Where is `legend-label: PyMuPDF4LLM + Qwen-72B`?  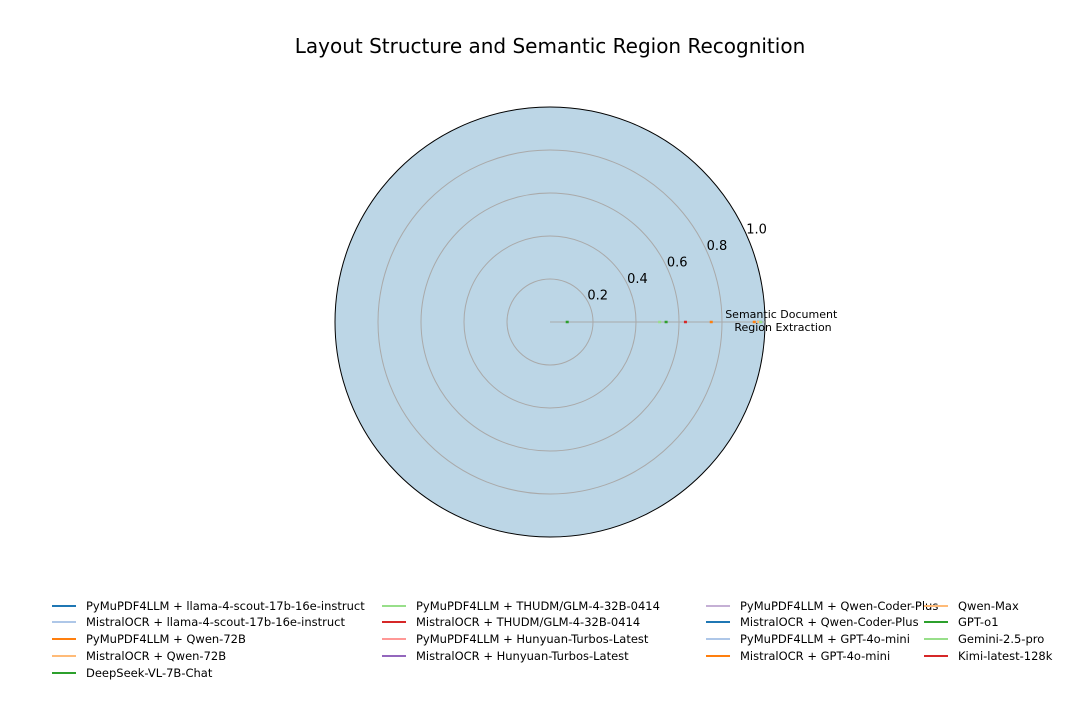
legend-label: PyMuPDF4LLM + Qwen-72B is located at coordinates (166, 639).